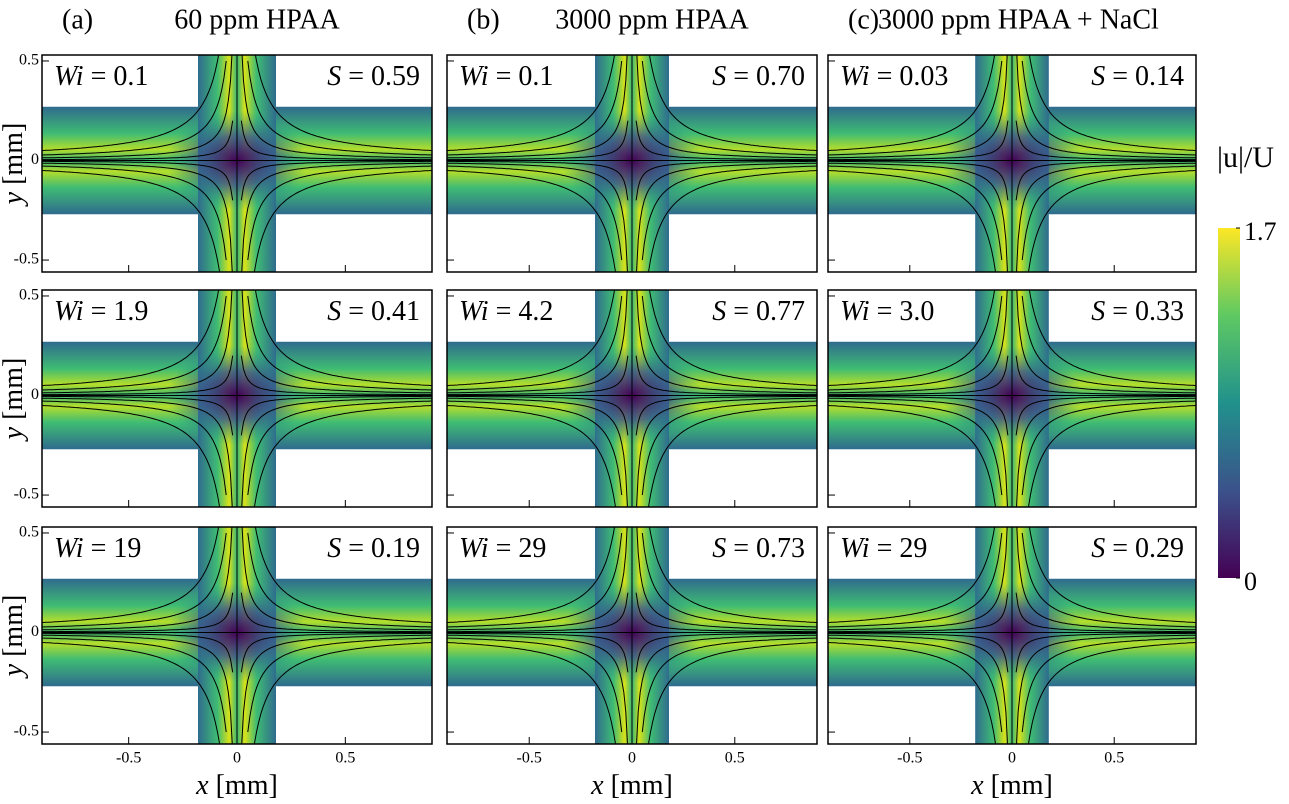 This screenshot has height=804, width=1289. I want to click on s-value: 0.77, so click(780, 311).